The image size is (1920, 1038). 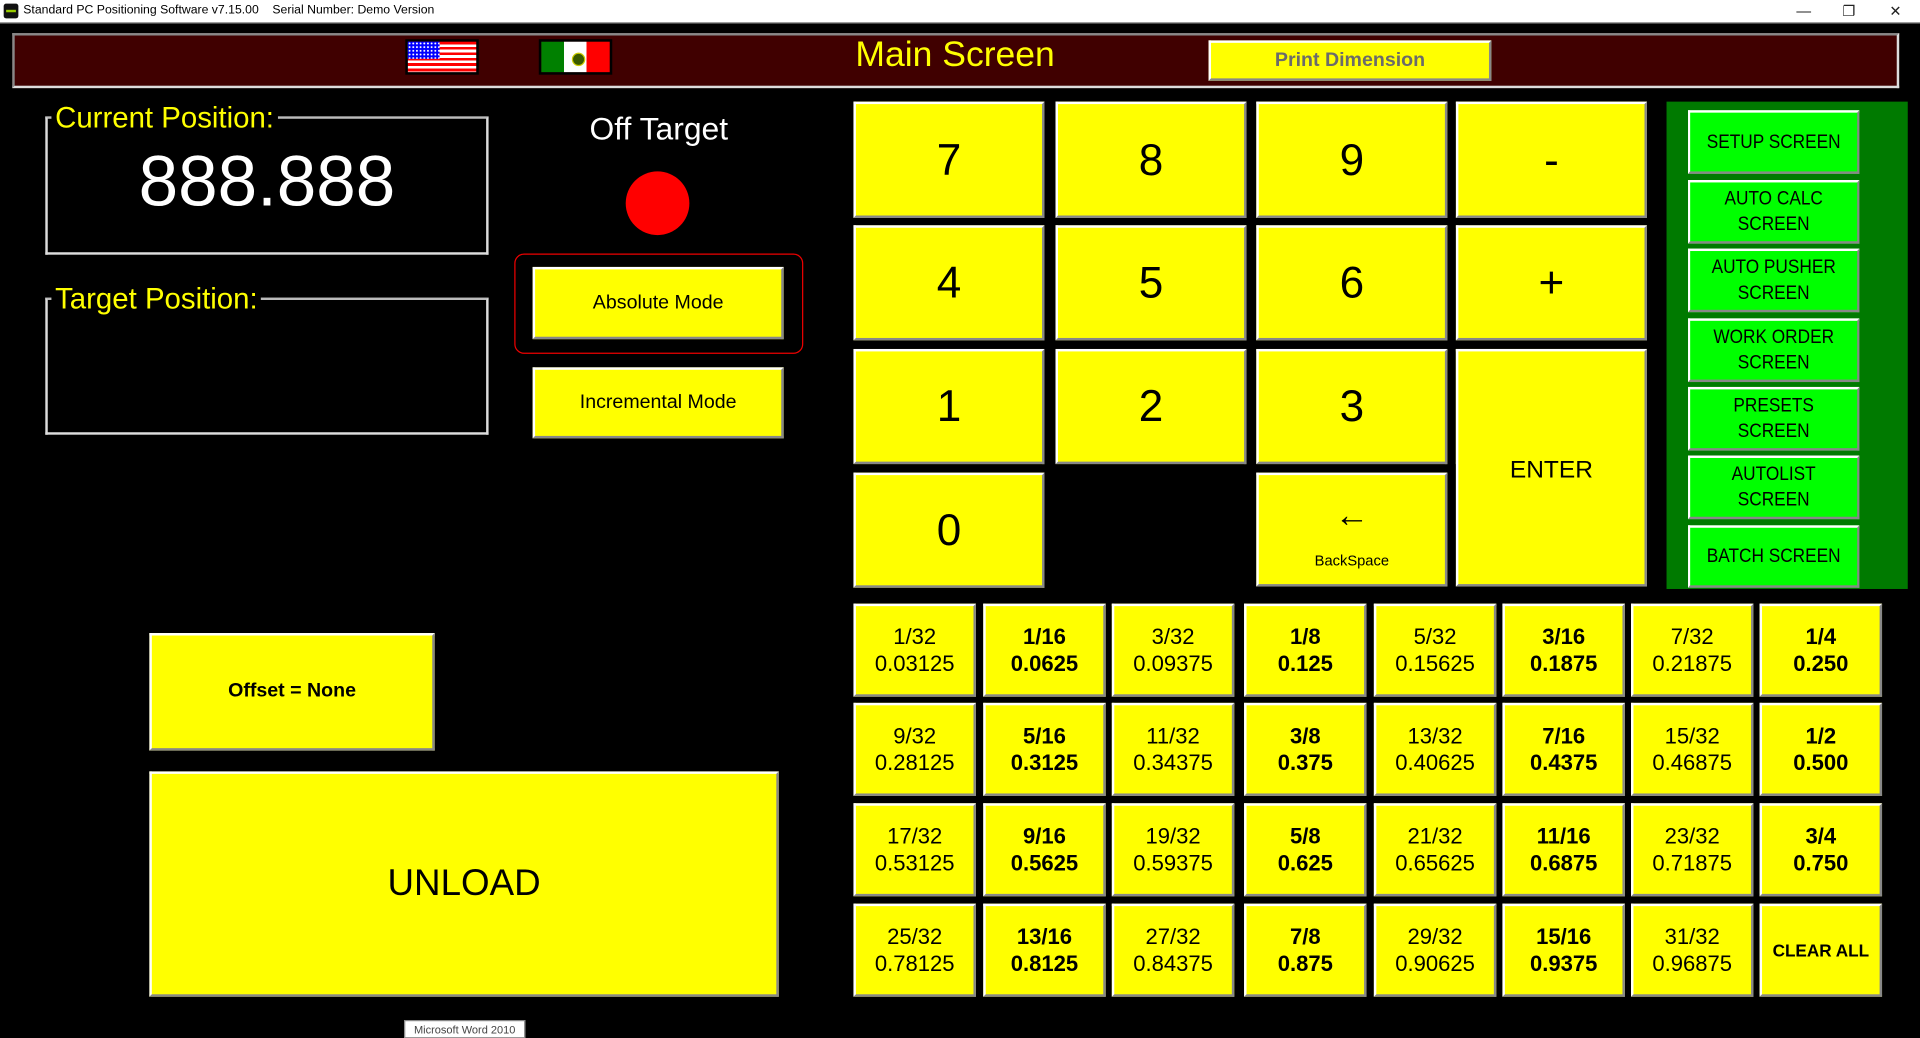 What do you see at coordinates (1692, 850) in the screenshot?
I see `fraction-button: 23/32 0.71875` at bounding box center [1692, 850].